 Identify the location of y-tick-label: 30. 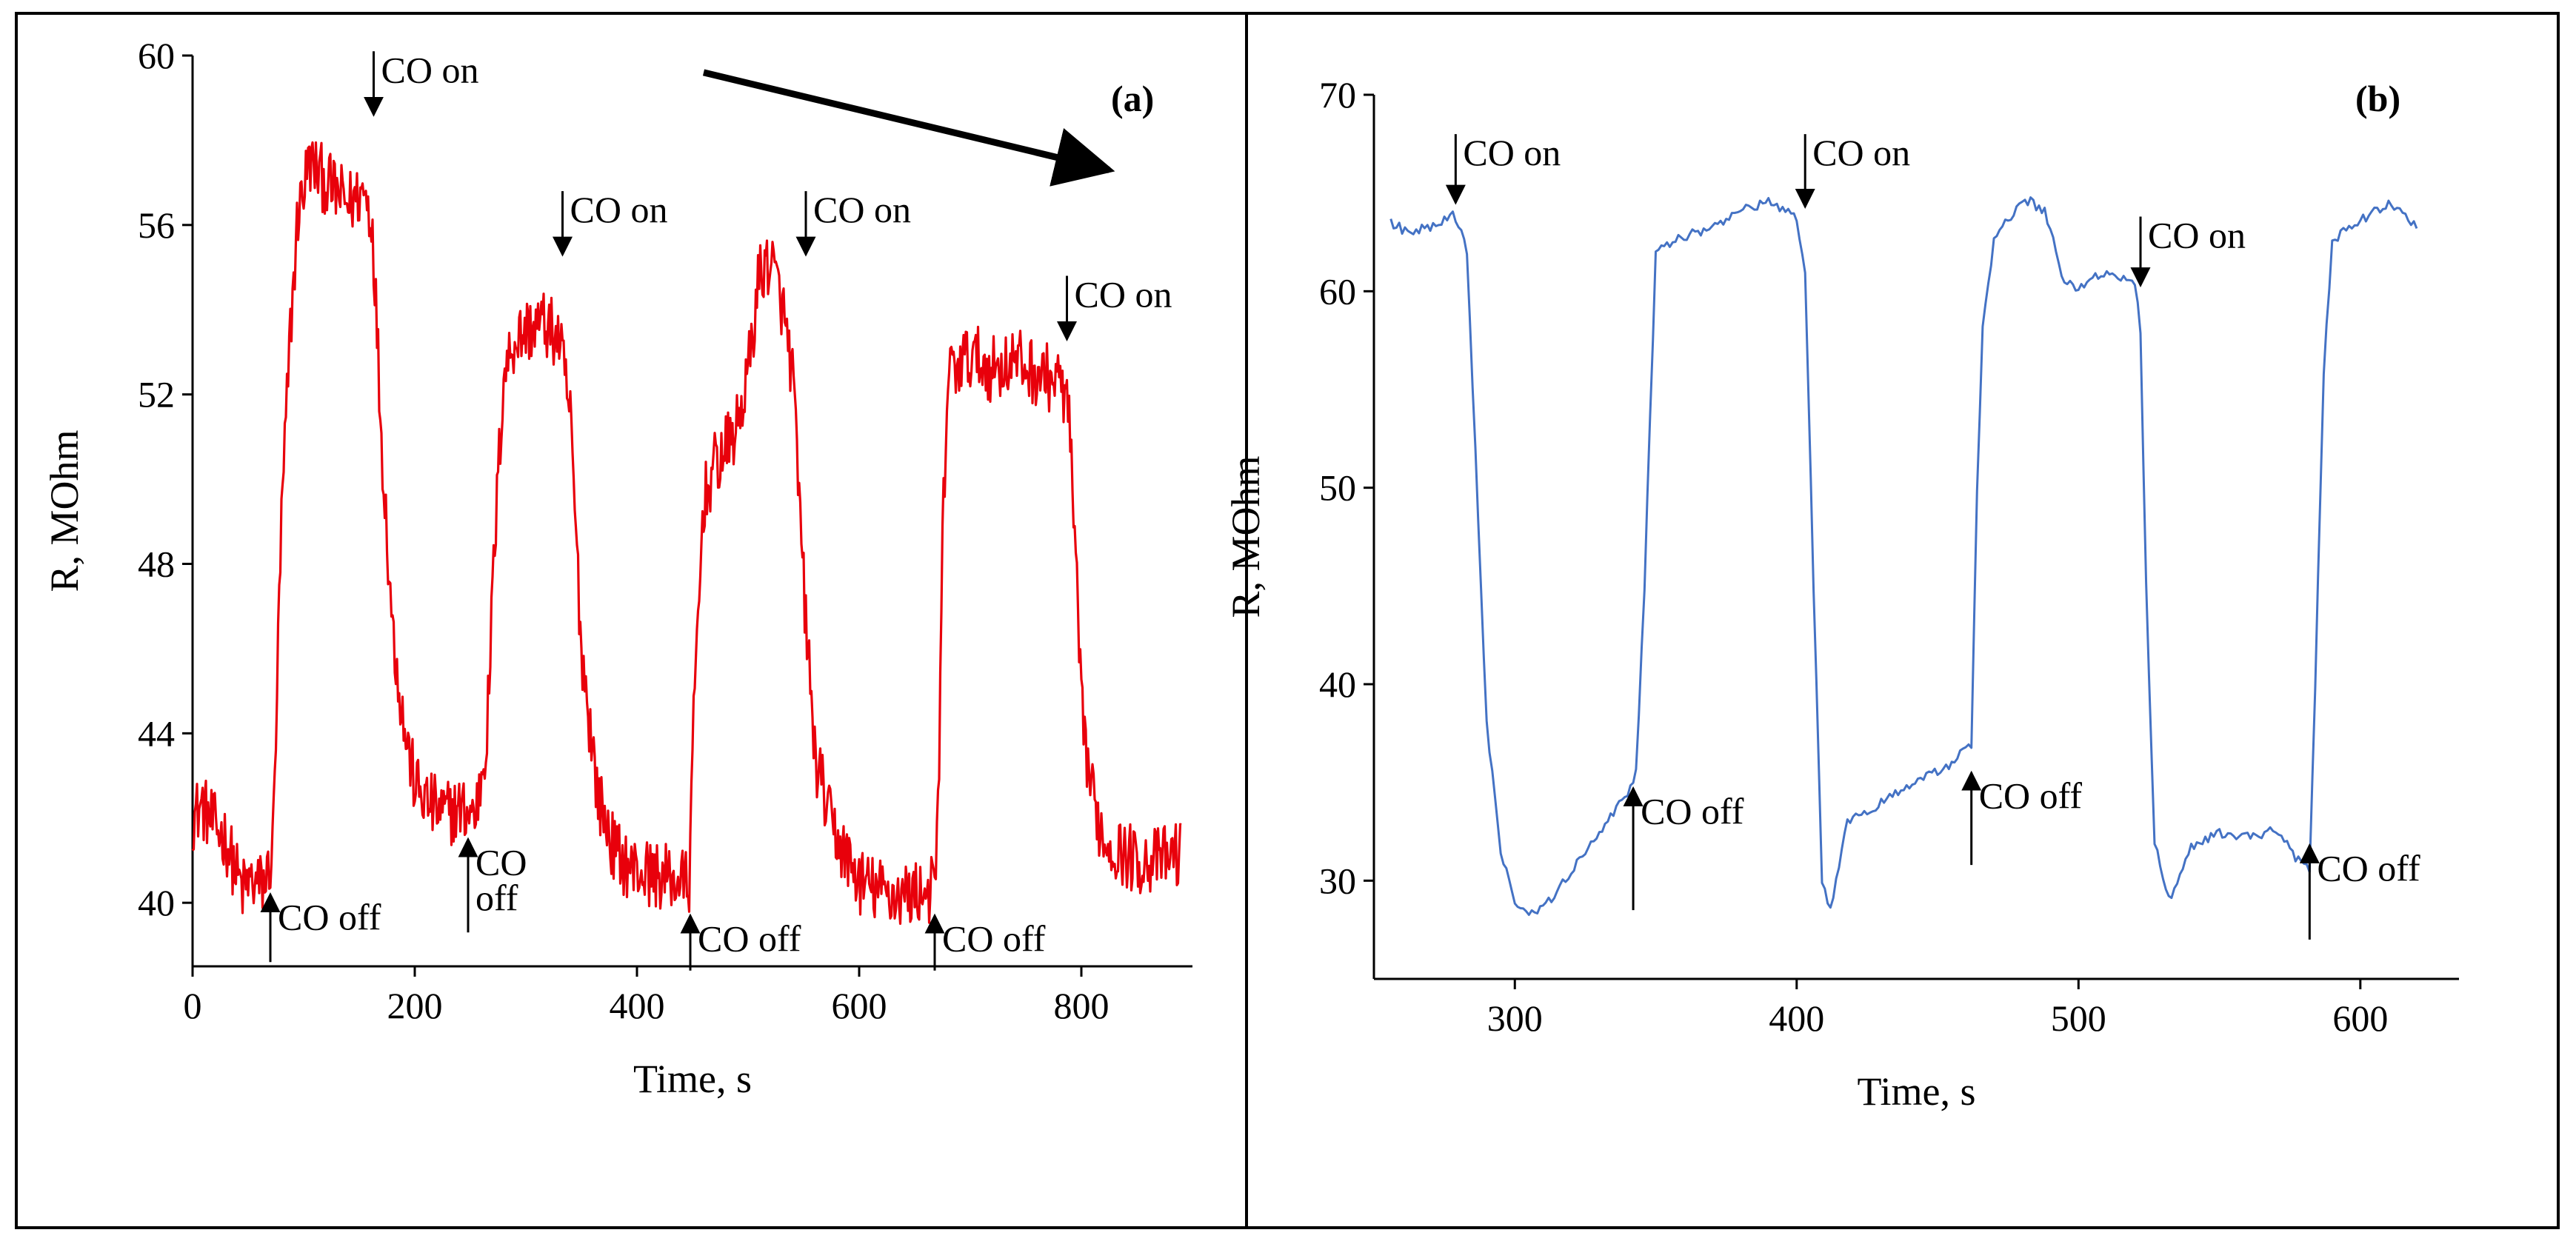
(1337, 880).